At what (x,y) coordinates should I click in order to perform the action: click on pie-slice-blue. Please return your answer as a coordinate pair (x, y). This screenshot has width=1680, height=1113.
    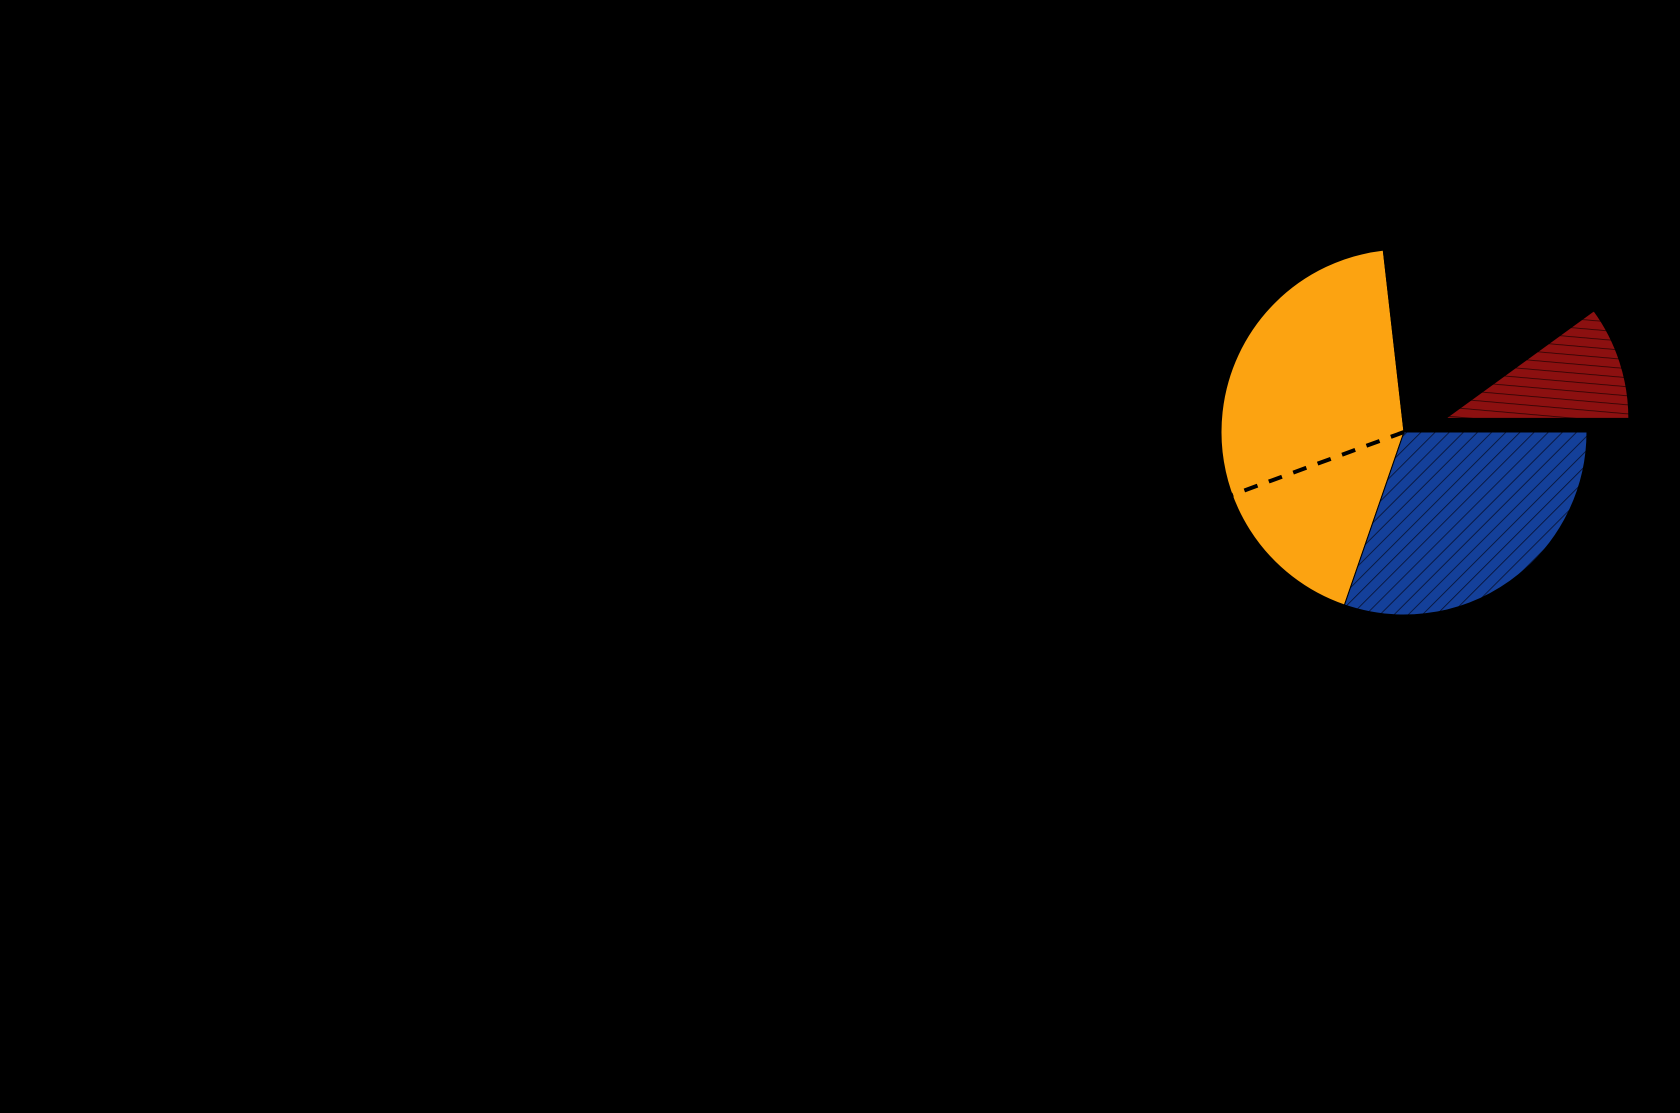
    Looking at the image, I should click on (1465, 523).